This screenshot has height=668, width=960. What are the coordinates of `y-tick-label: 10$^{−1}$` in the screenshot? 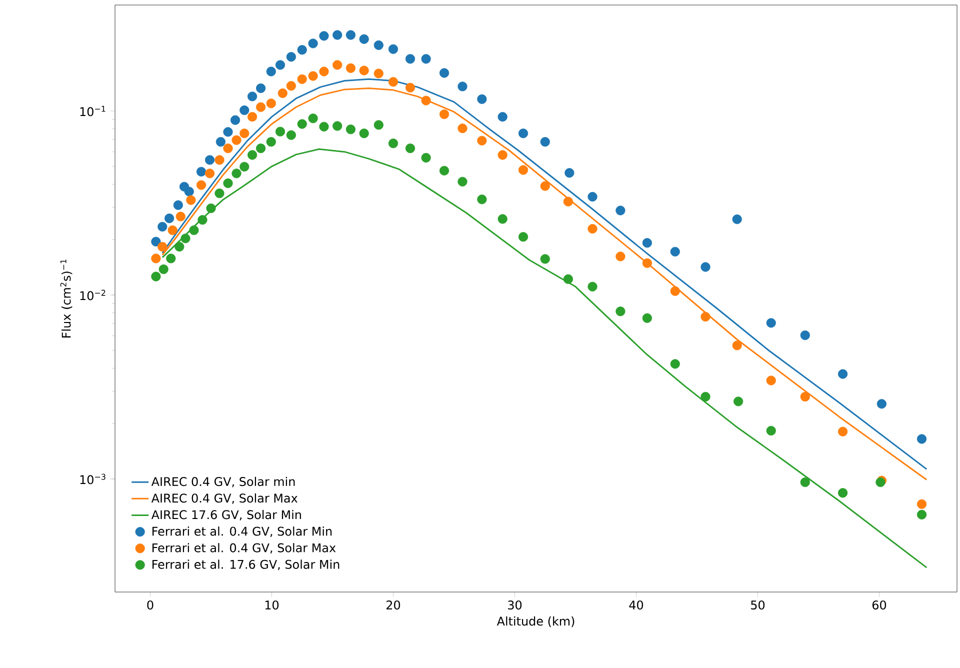 It's located at (93, 111).